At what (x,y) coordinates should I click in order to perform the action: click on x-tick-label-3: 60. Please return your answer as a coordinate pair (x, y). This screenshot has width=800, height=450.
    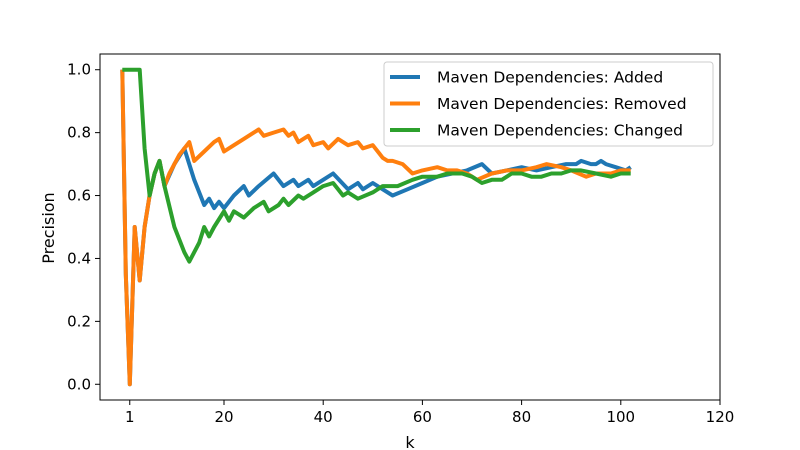
    Looking at the image, I should click on (422, 417).